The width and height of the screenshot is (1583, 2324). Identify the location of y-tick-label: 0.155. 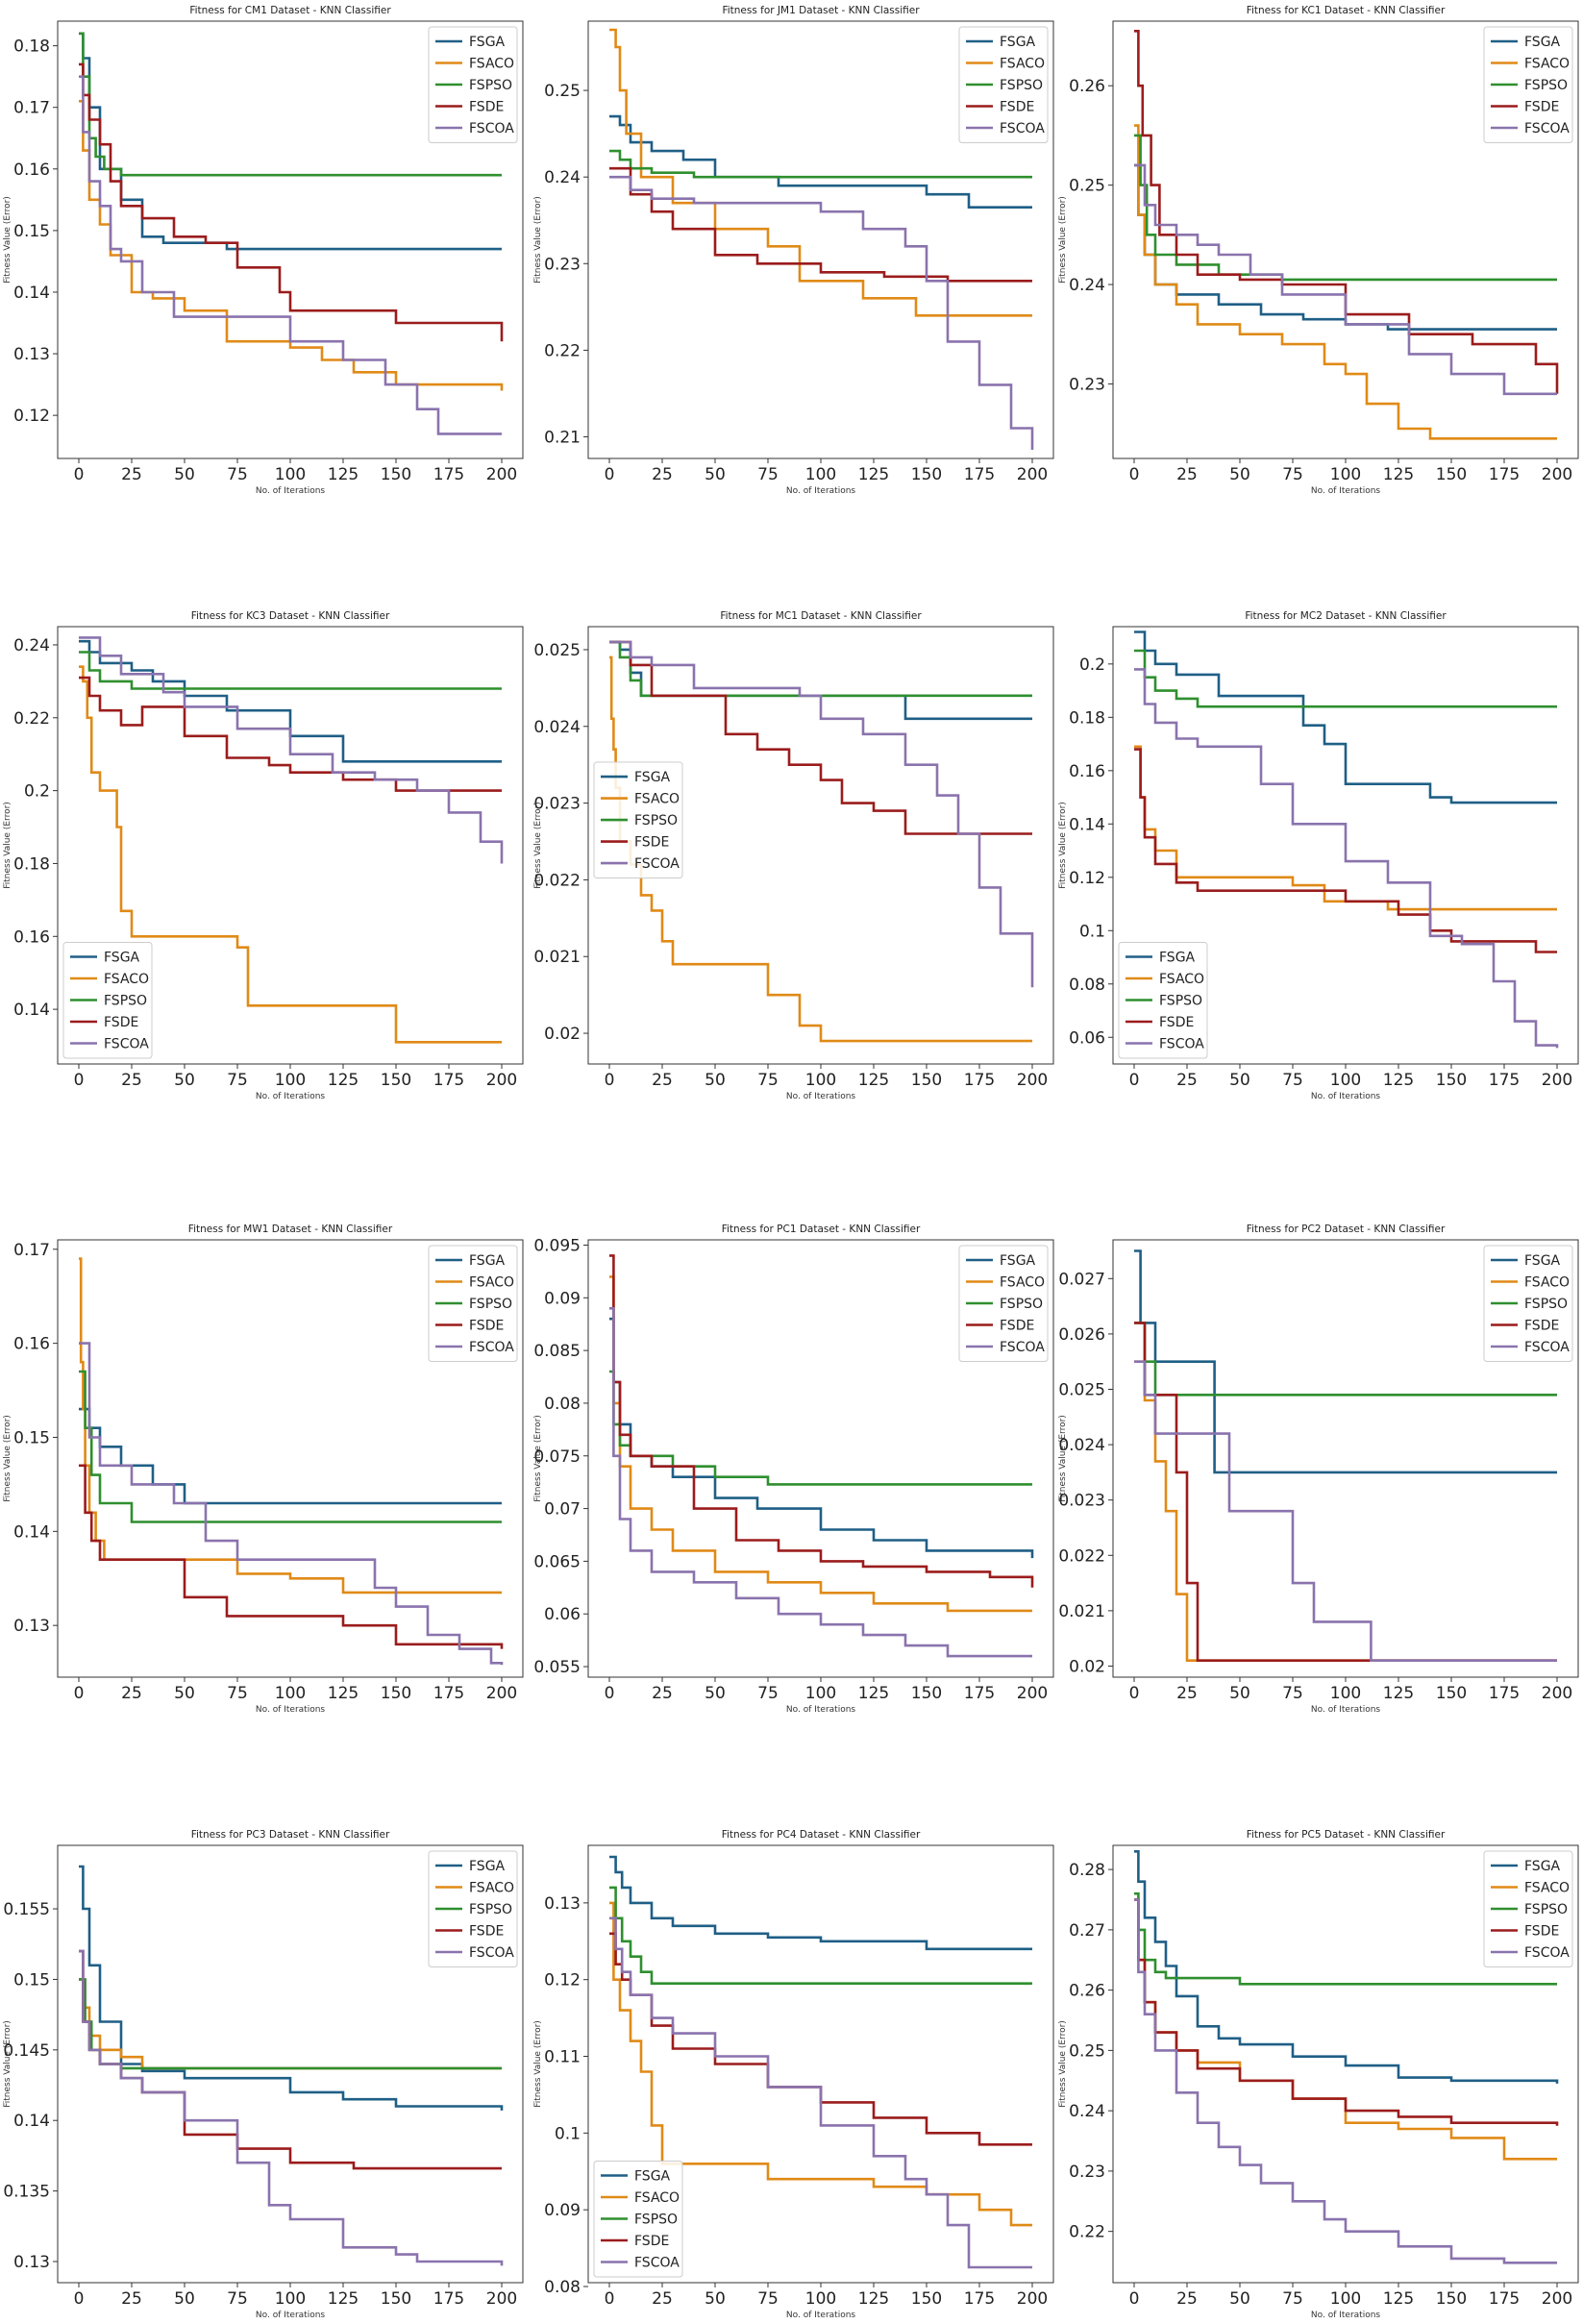
(26, 1909).